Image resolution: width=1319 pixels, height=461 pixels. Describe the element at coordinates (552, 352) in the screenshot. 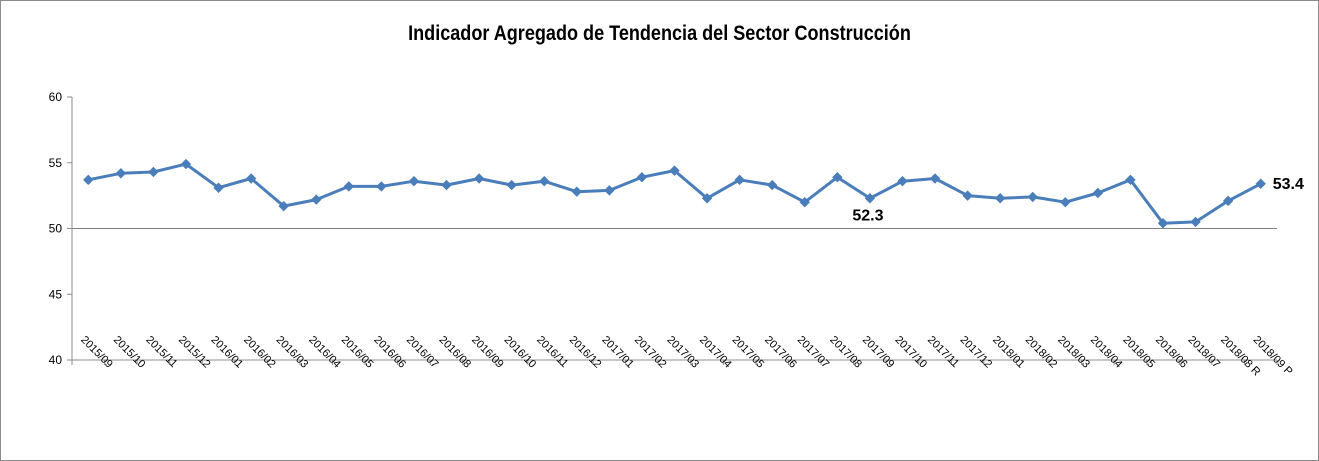

I see `x-tick-label: 2016/11` at that location.